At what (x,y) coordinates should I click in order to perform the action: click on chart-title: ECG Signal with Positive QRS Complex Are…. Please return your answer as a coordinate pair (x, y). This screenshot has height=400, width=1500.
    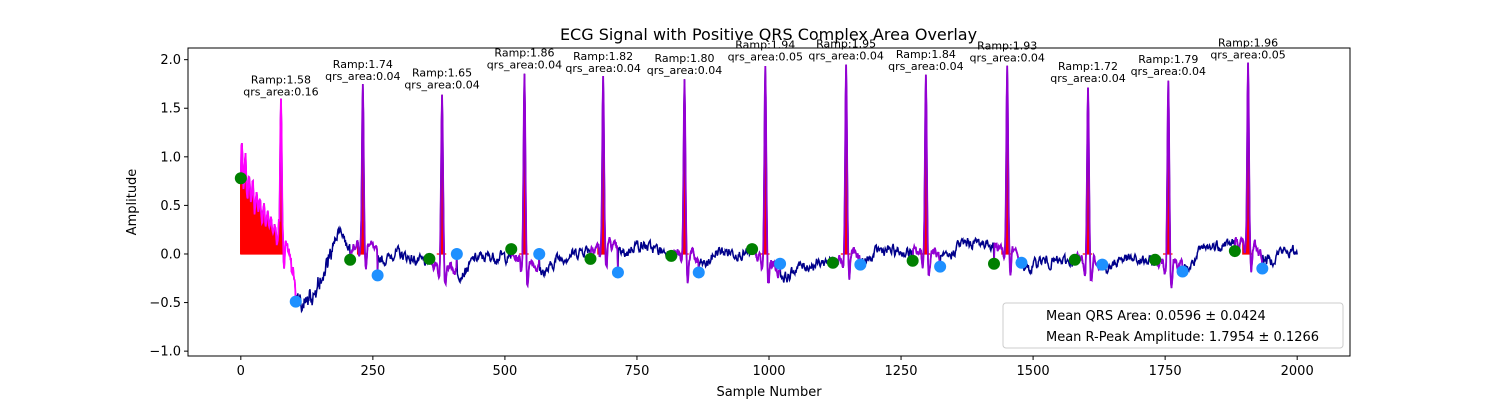
    Looking at the image, I should click on (768, 34).